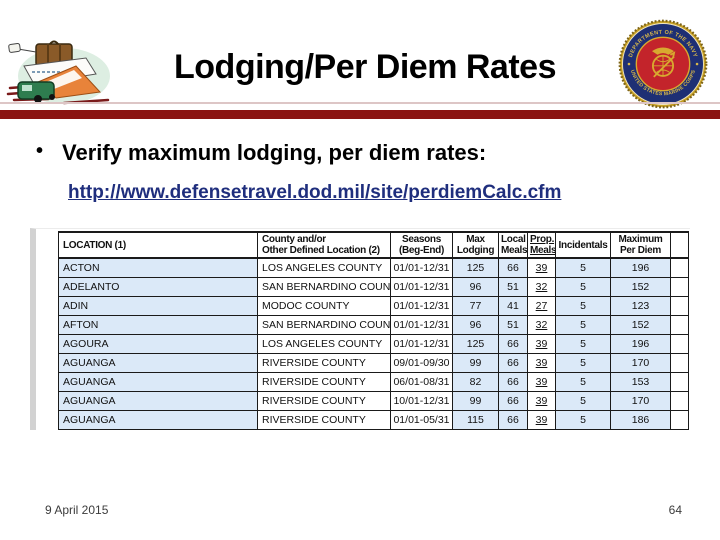  Describe the element at coordinates (360, 103) in the screenshot. I see `header-divider-thin` at that location.